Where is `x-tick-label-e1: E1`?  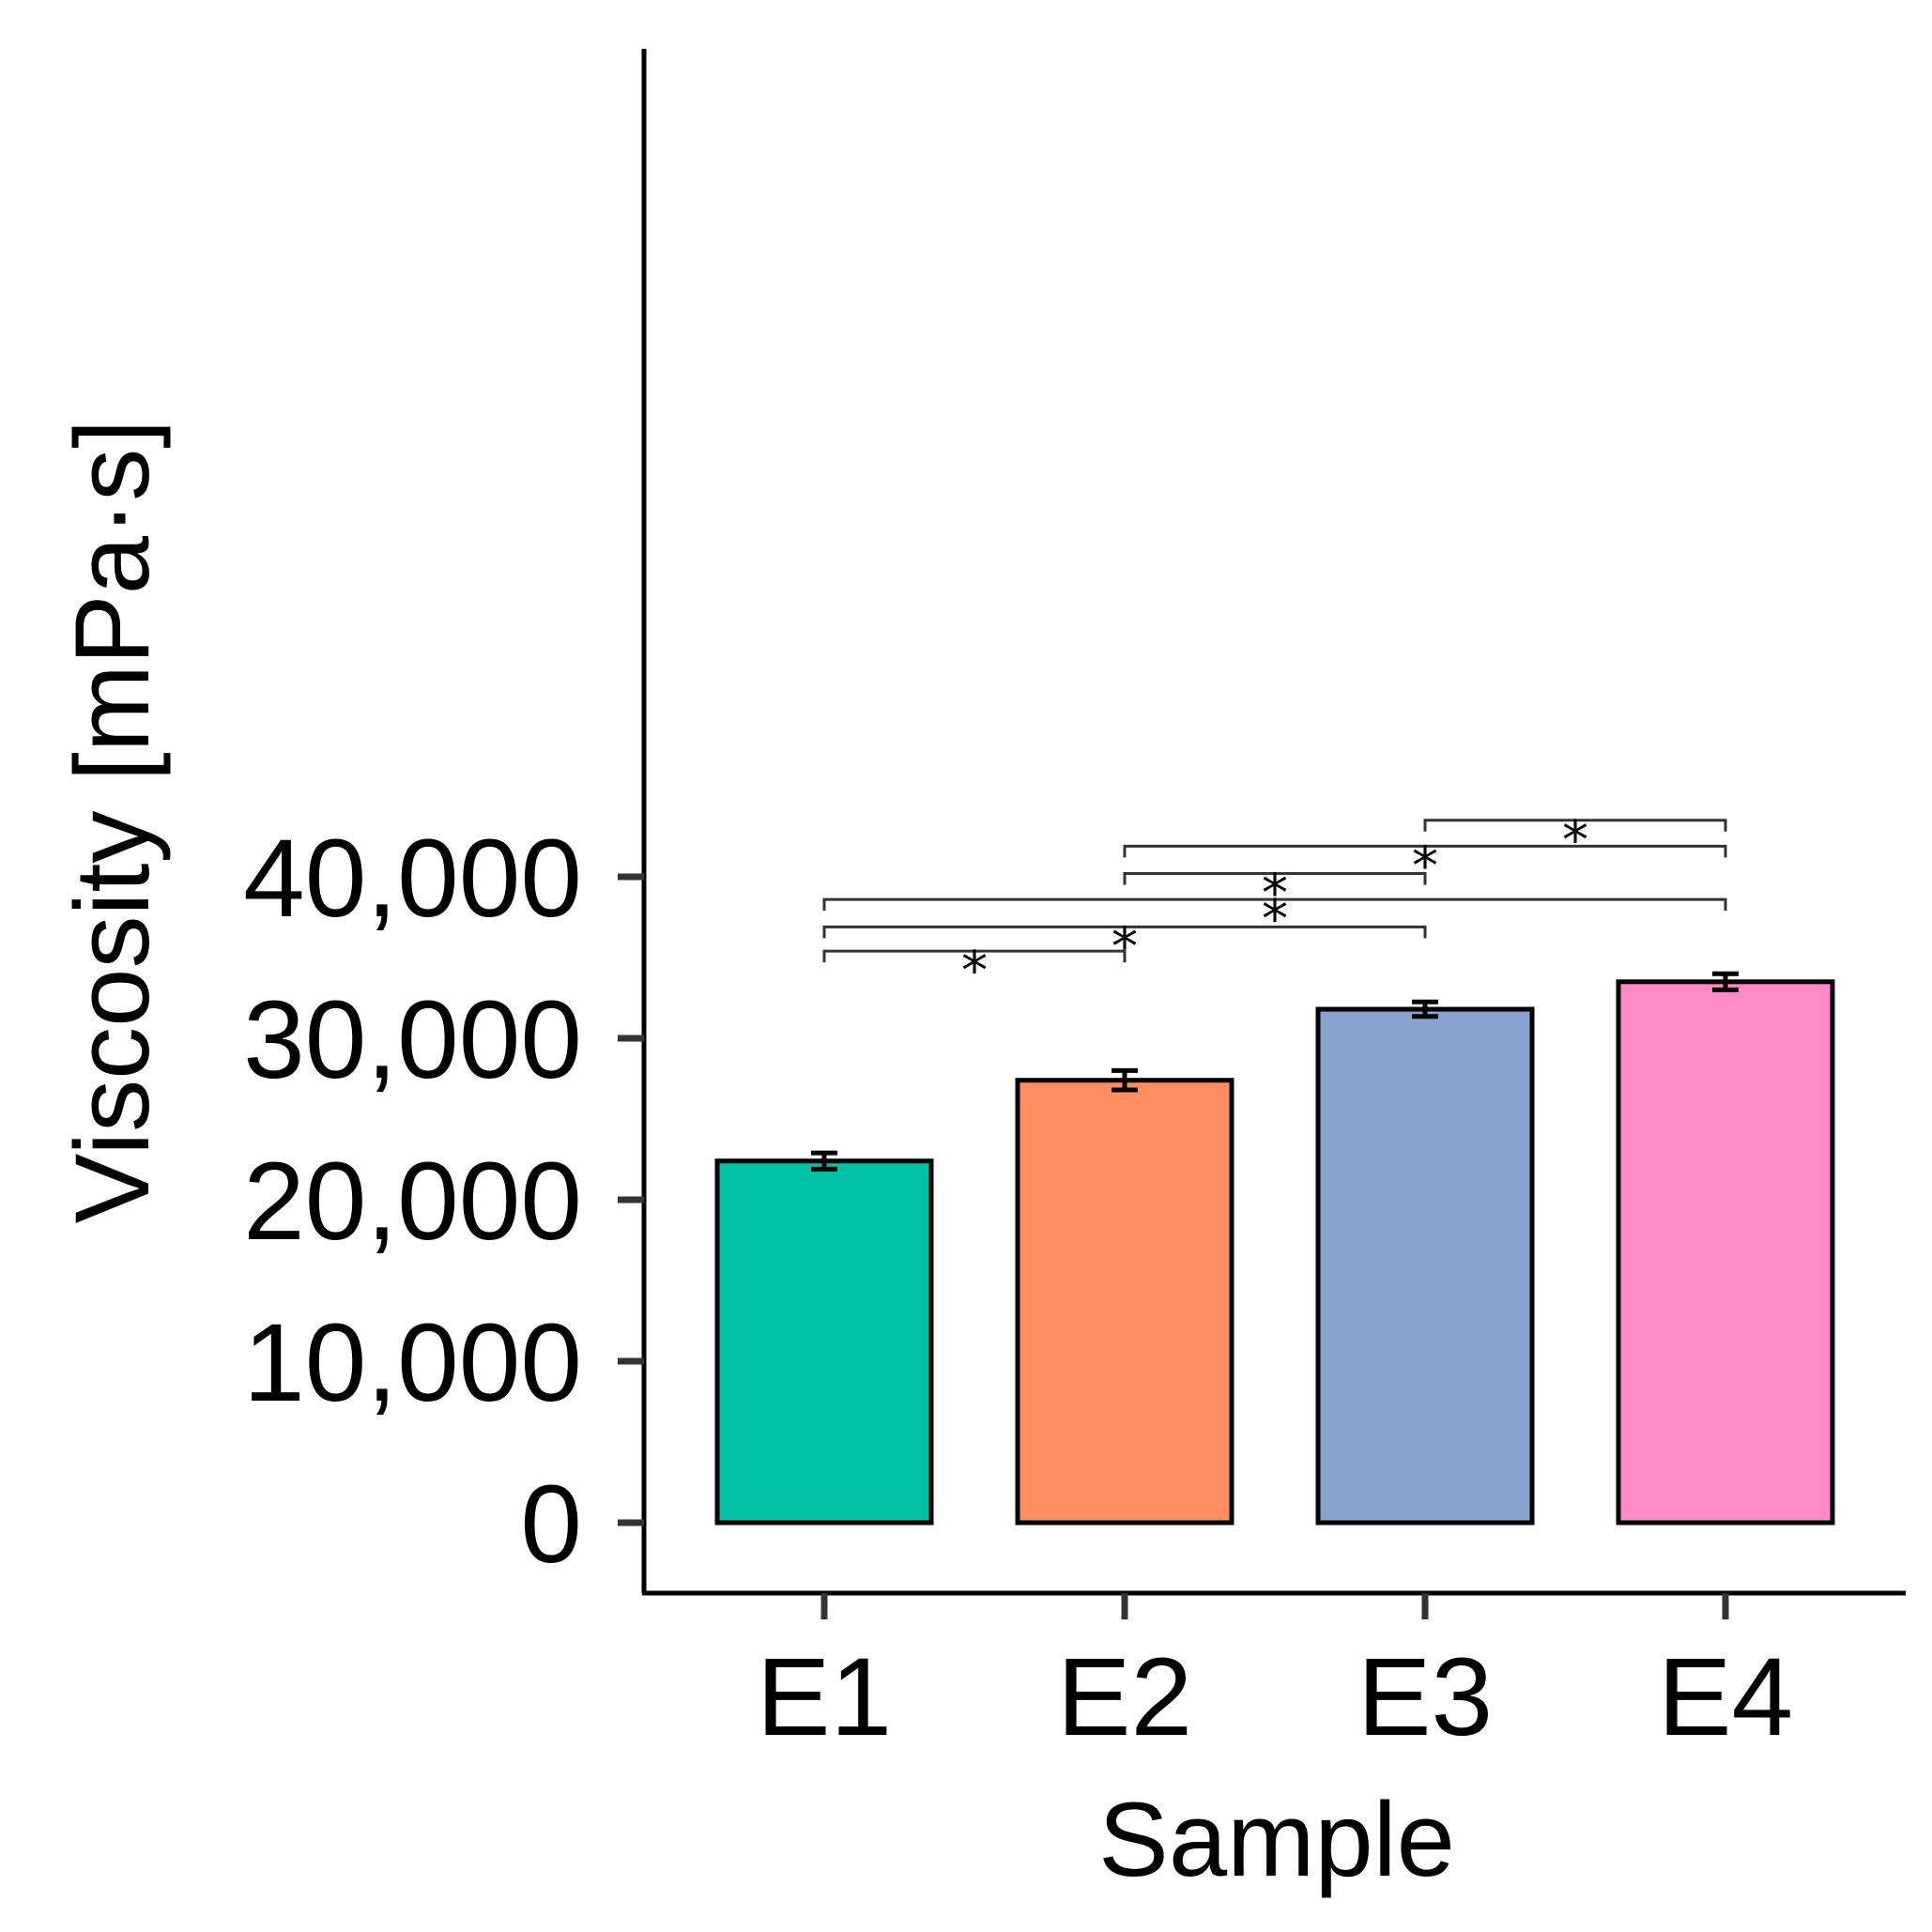
x-tick-label-e1: E1 is located at coordinates (825, 1697).